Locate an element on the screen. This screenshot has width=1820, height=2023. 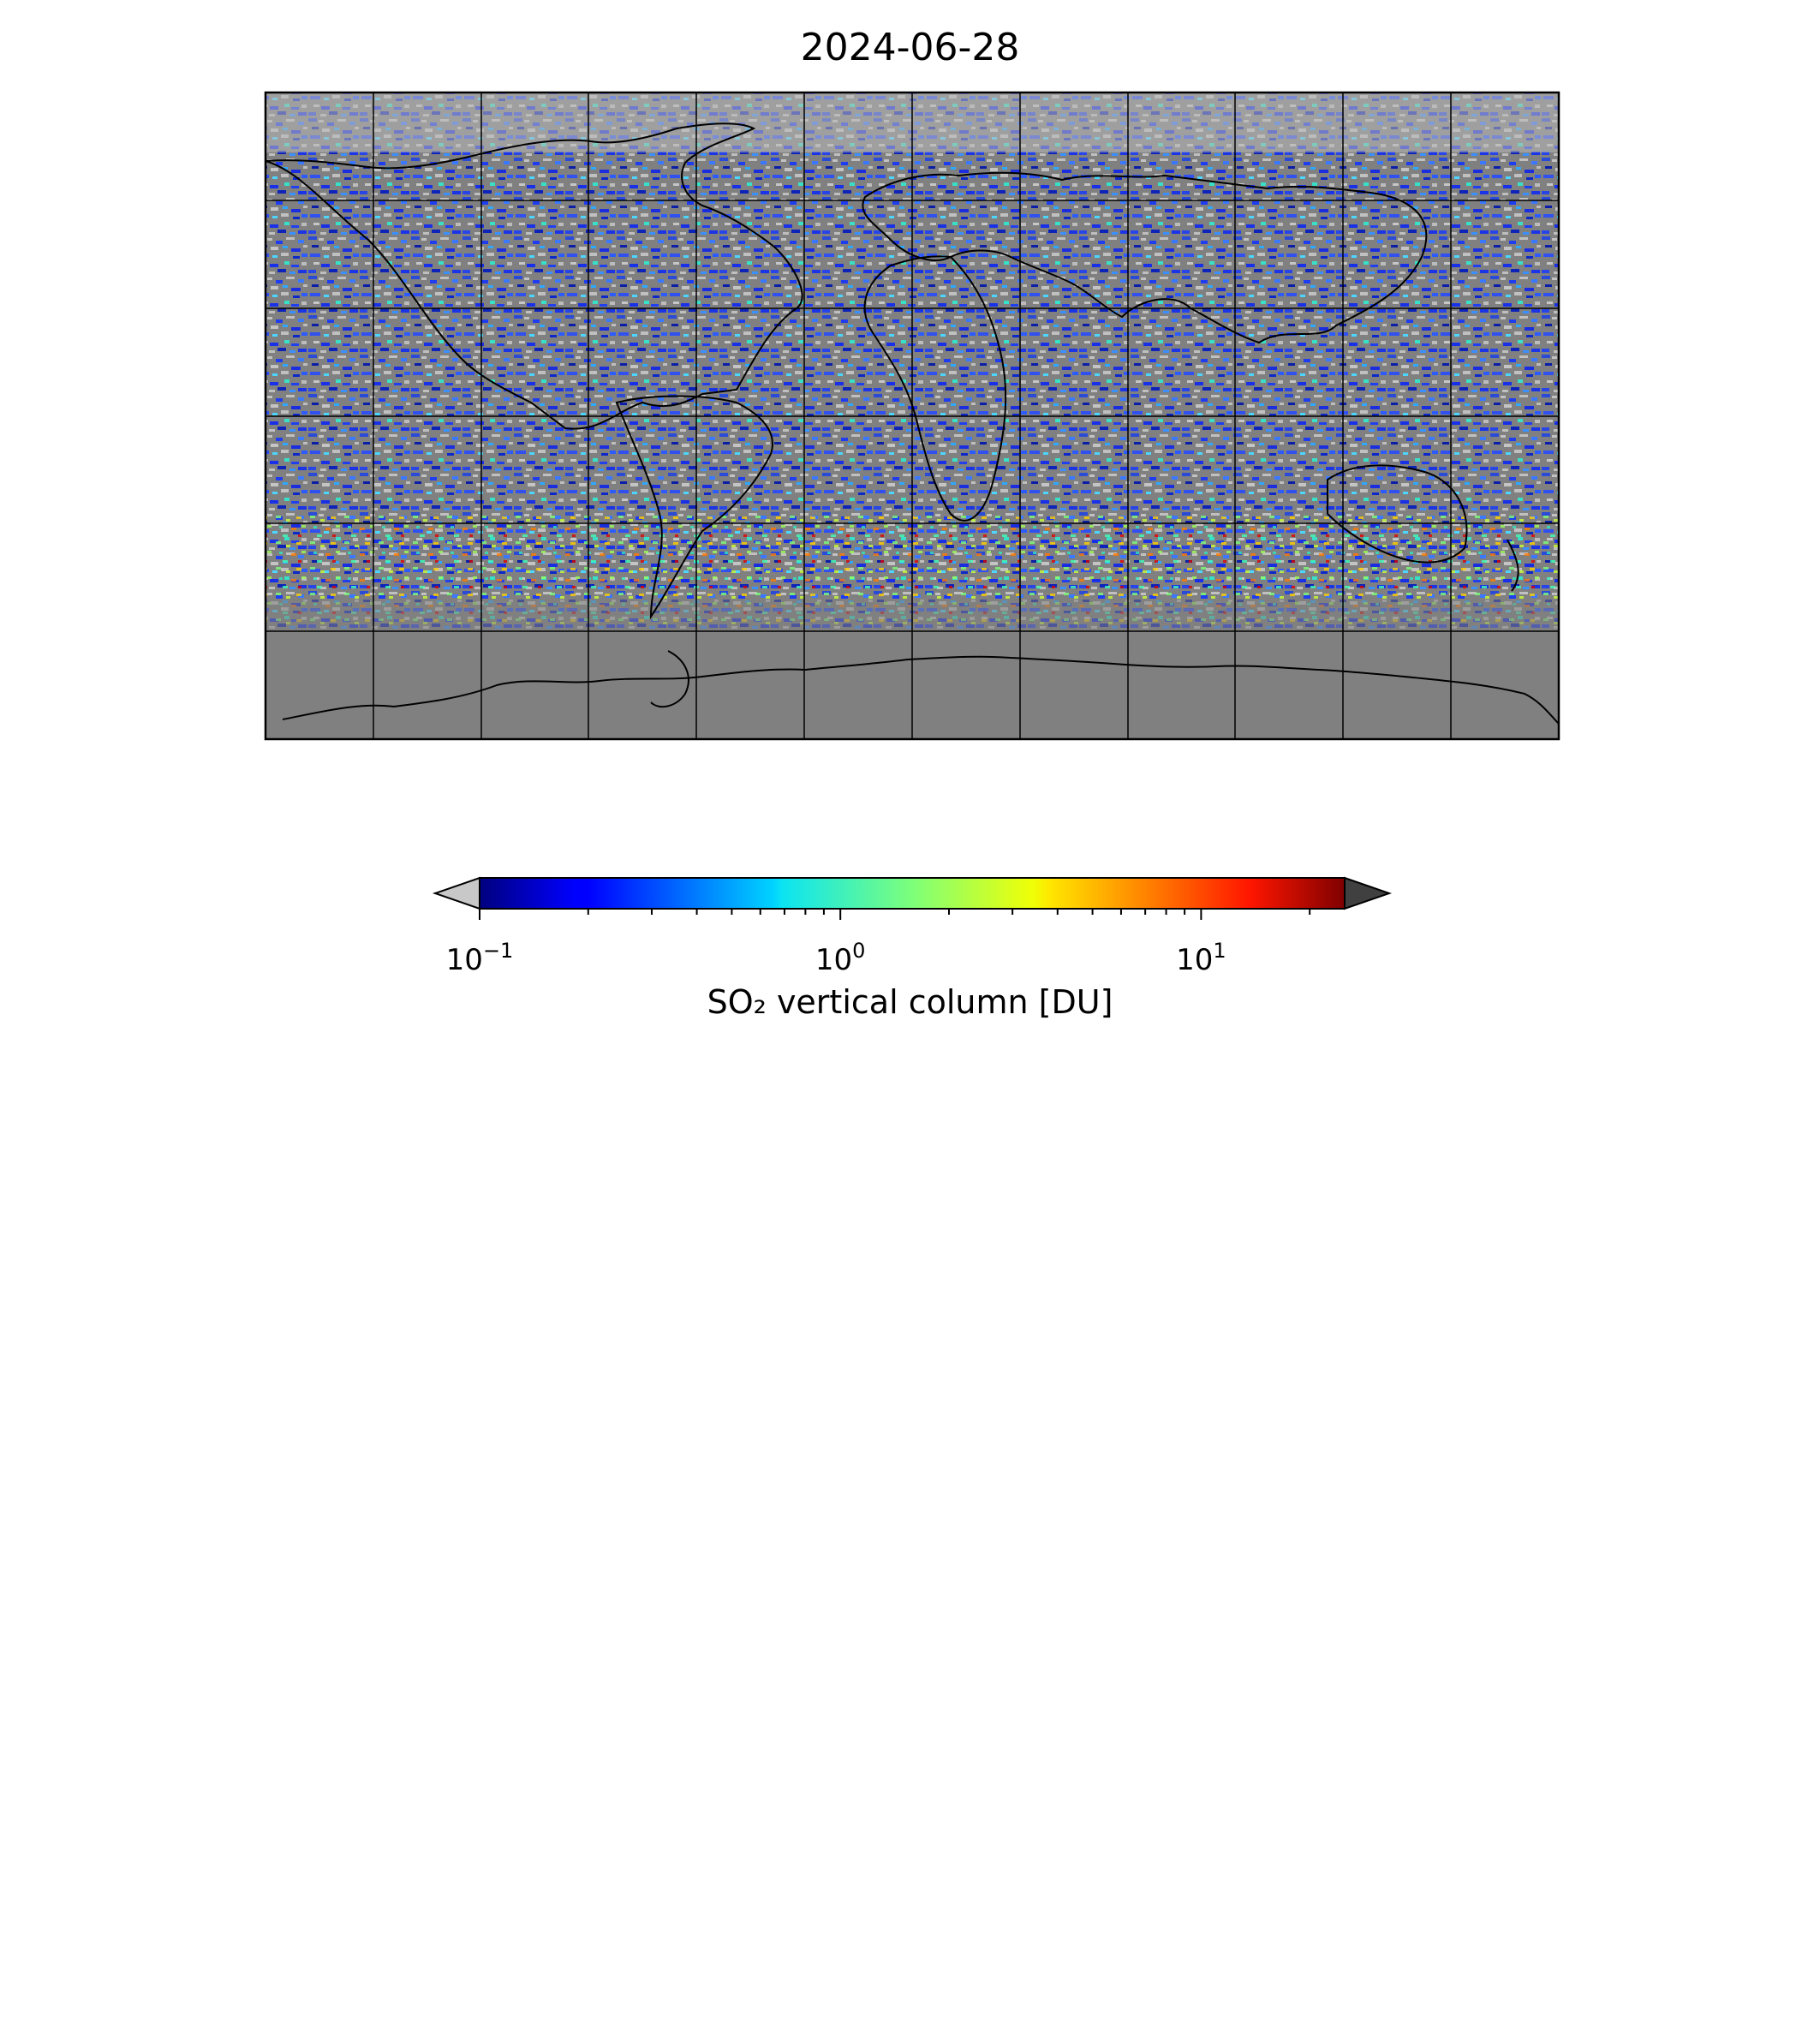
colorbar-tick-labels: 10⁻¹ 10⁰ 10¹ is located at coordinates (836, 958).